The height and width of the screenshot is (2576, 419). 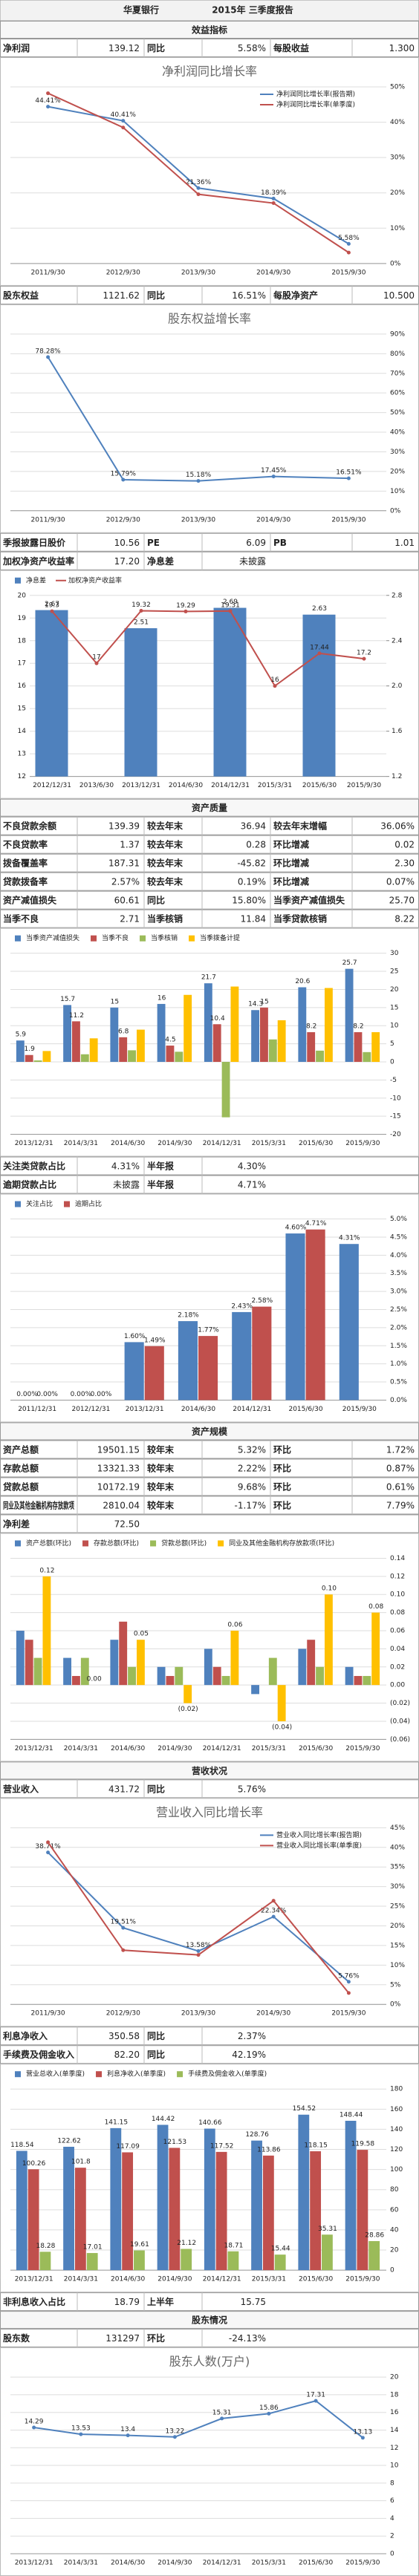 What do you see at coordinates (392, 2501) in the screenshot?
I see `y-tick-label: 6` at bounding box center [392, 2501].